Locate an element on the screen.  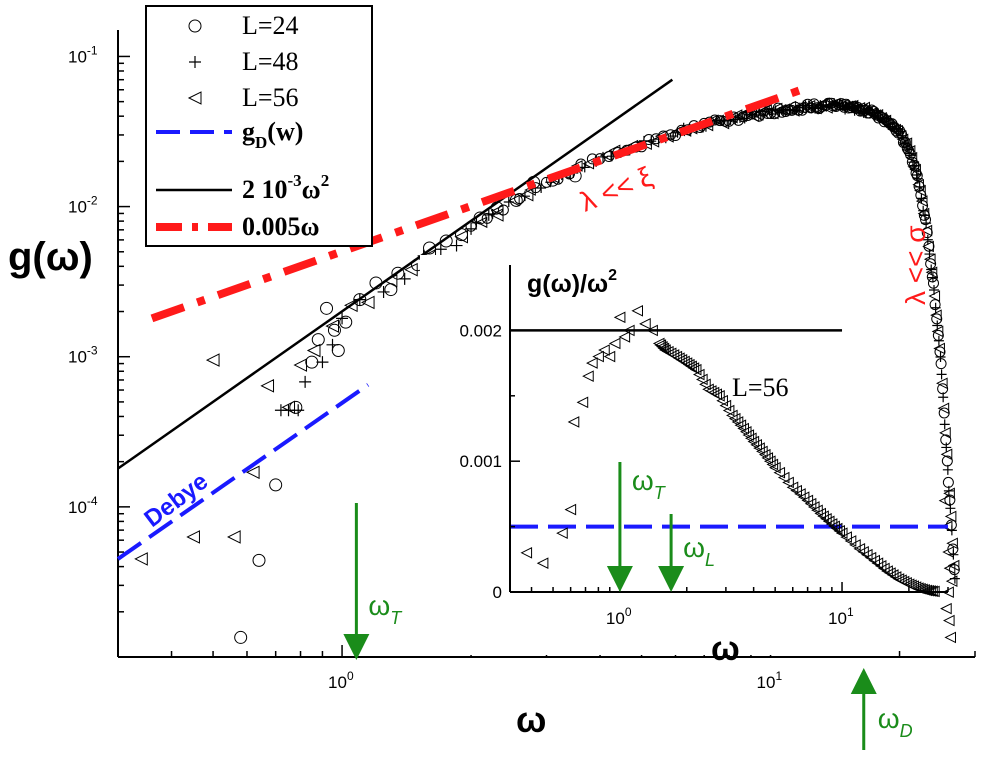
inset-series-label: L=56 is located at coordinates (760, 387).